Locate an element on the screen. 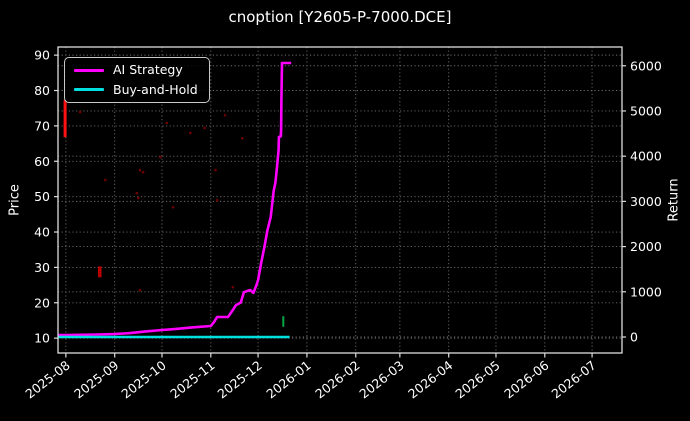 The image size is (690, 421). tick-label: 2025-12 is located at coordinates (240, 380).